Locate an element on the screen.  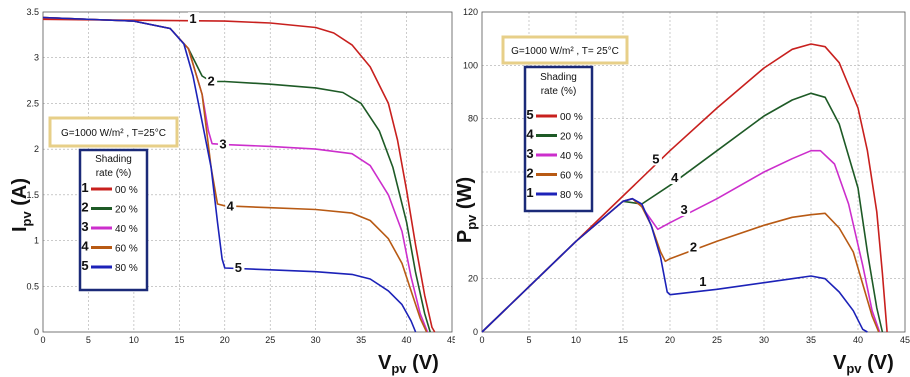
y-tick-label: 100 is located at coordinates (470, 65).